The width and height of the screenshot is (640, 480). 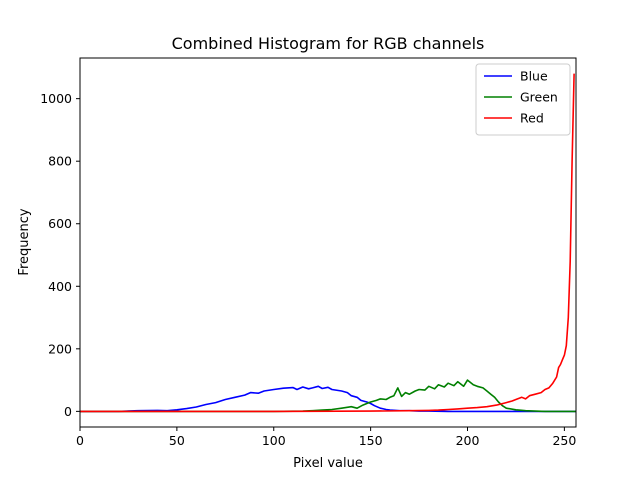 What do you see at coordinates (328, 463) in the screenshot?
I see `x-axis-label: Pixel value` at bounding box center [328, 463].